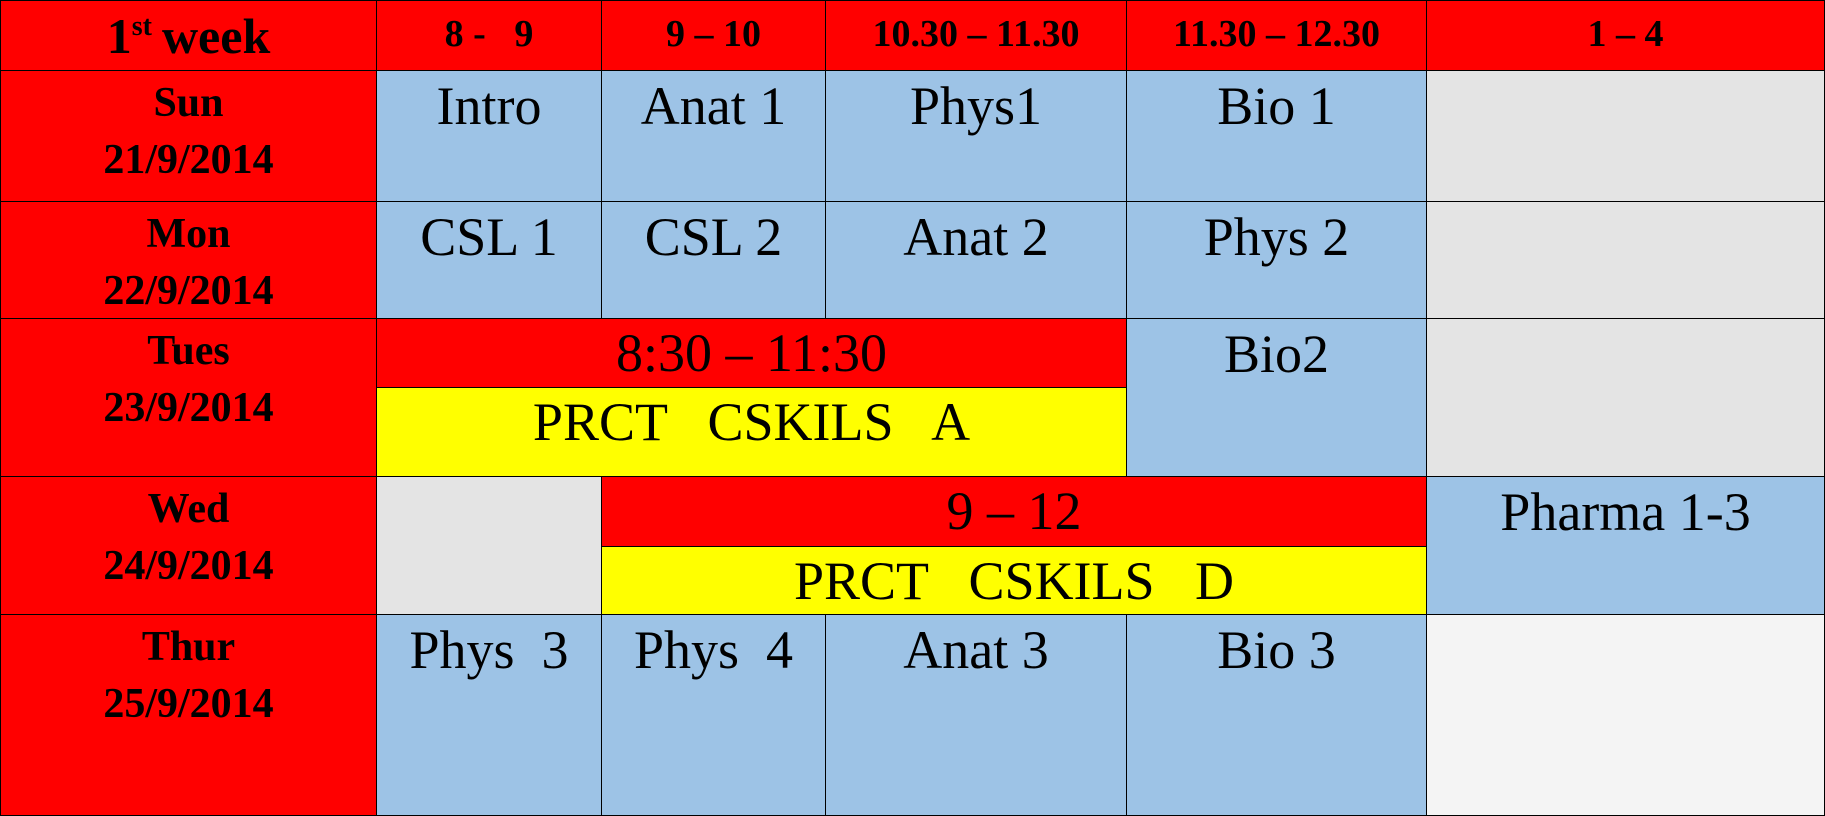 The height and width of the screenshot is (816, 1825). What do you see at coordinates (188, 260) in the screenshot?
I see `day-cell: Mon 22/9/2014` at bounding box center [188, 260].